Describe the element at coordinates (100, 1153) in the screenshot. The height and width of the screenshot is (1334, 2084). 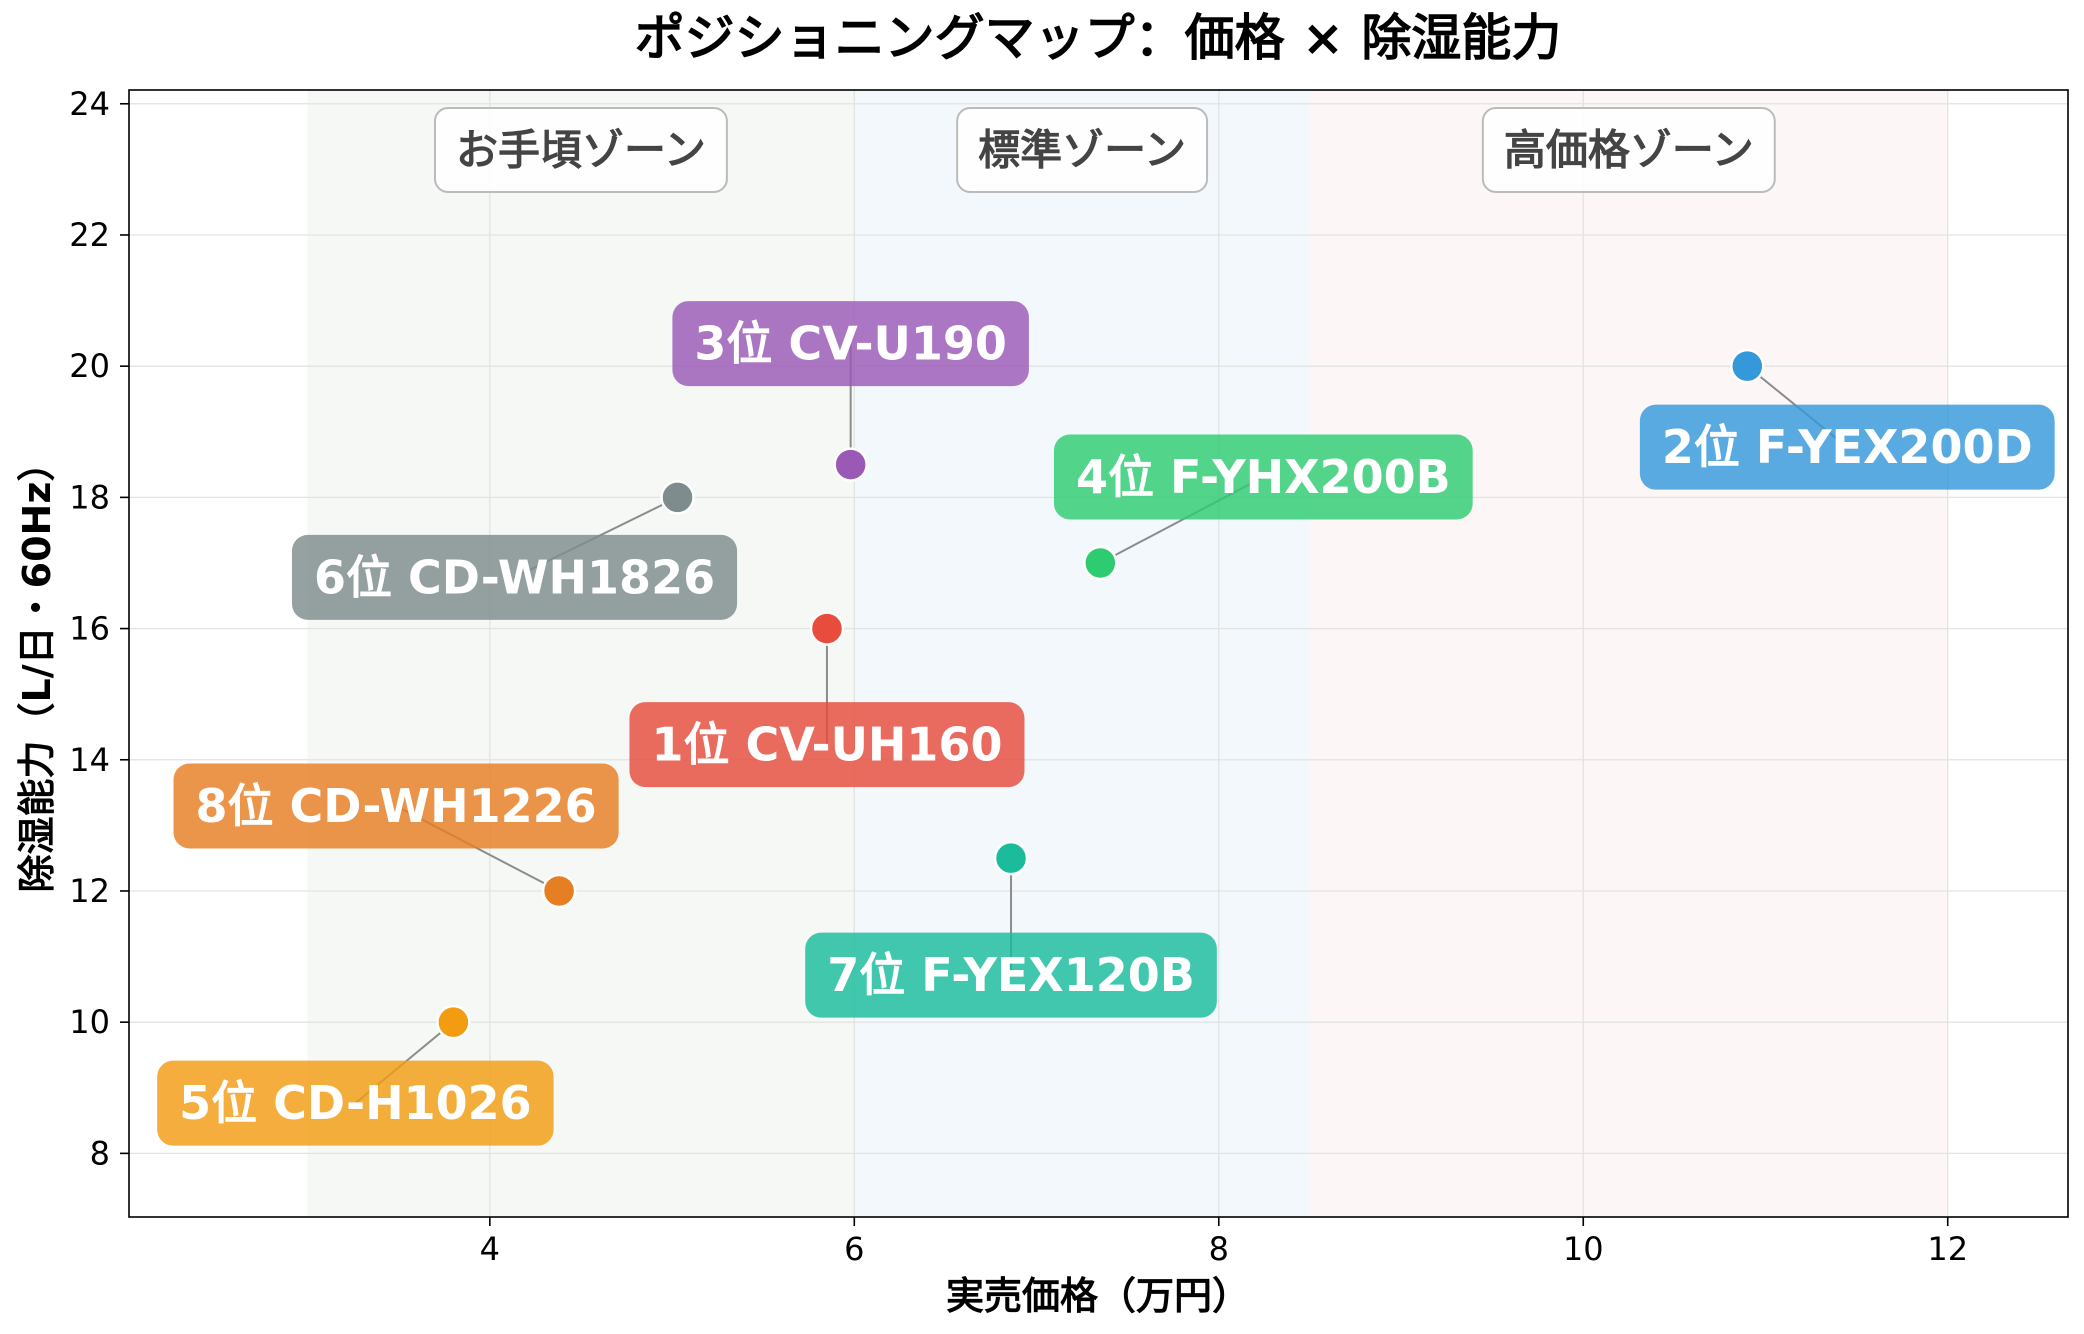
I see `y-tick-label: 8` at that location.